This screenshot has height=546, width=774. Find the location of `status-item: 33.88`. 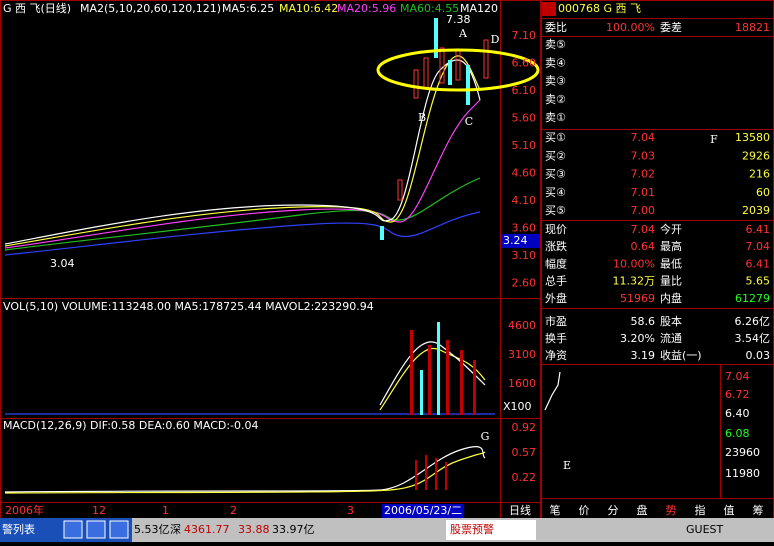

status-item: 33.88 is located at coordinates (254, 529).